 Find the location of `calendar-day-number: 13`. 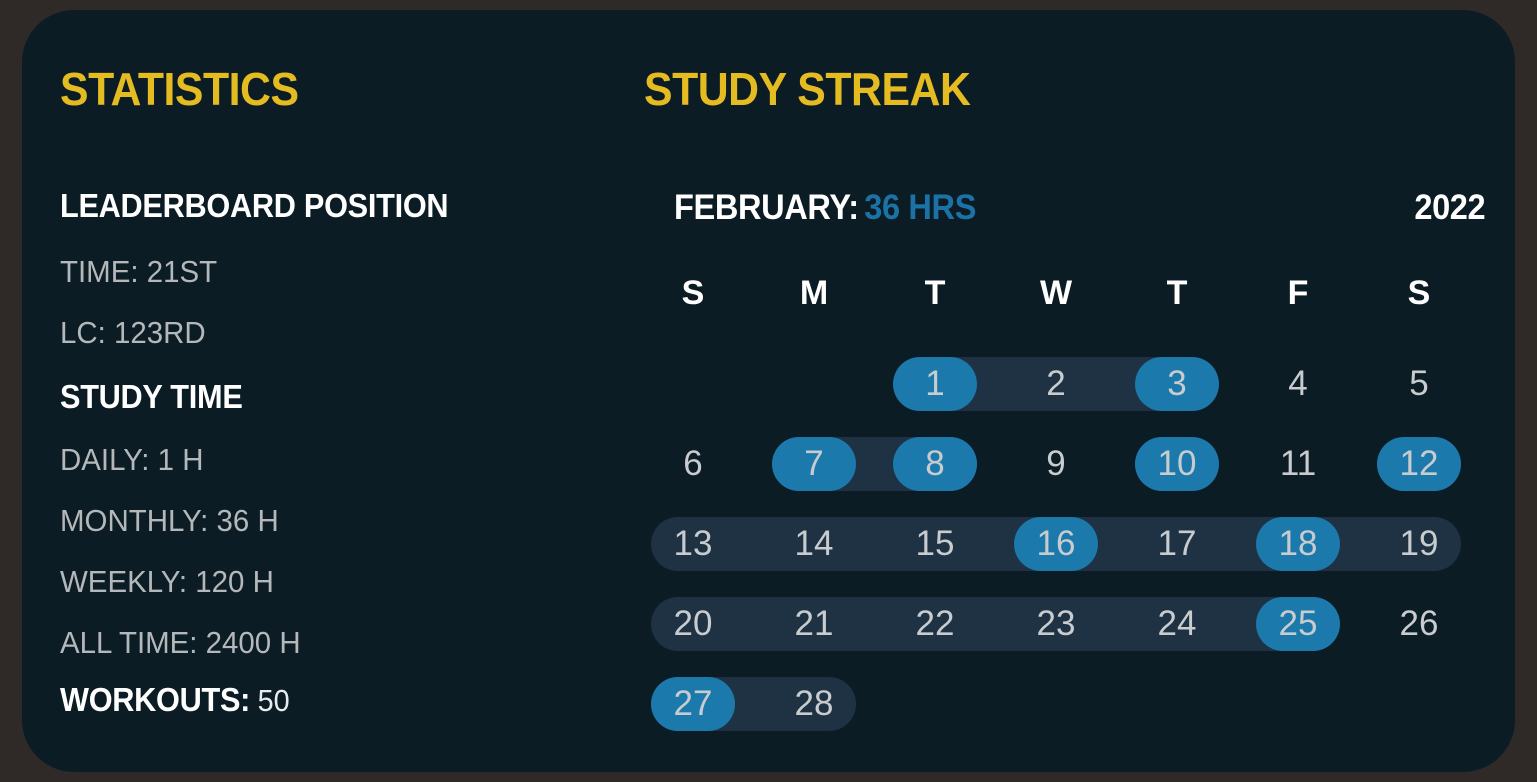

calendar-day-number: 13 is located at coordinates (693, 543).